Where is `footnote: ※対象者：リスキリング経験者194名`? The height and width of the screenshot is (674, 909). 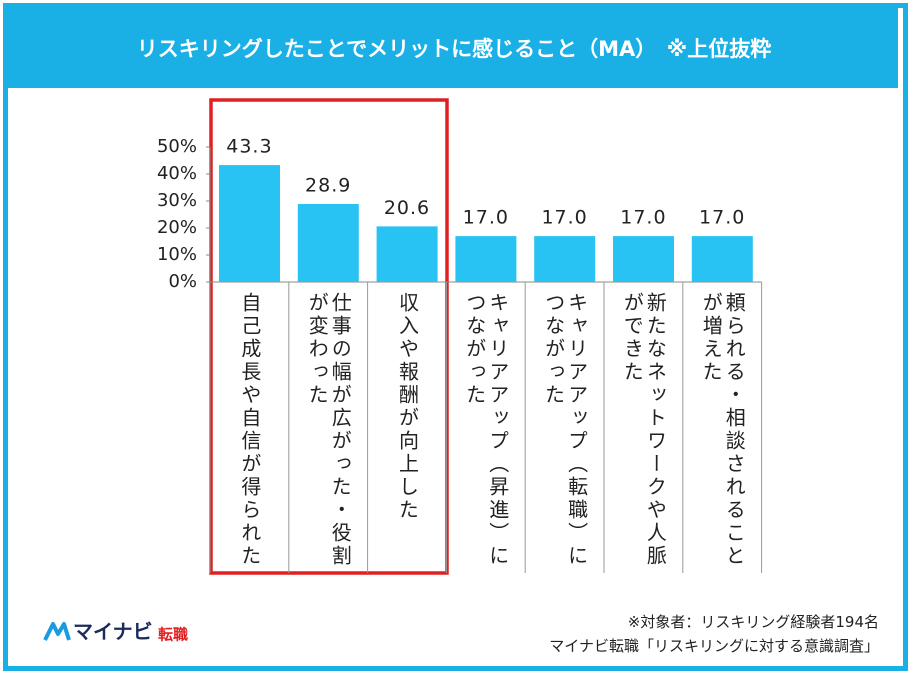 footnote: ※対象者：リスキリング経験者194名 is located at coordinates (753, 622).